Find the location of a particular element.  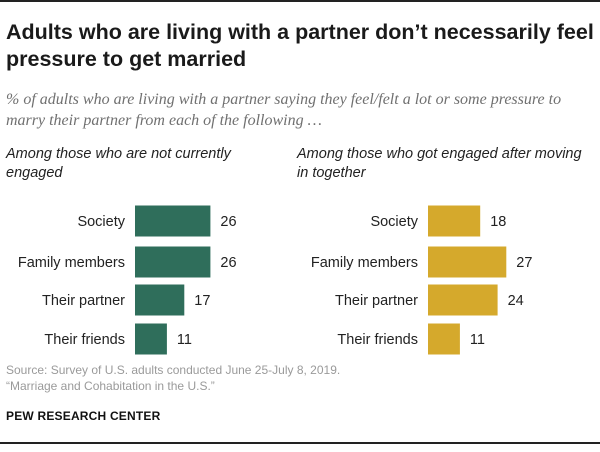

value-label-their-partner: 17 is located at coordinates (202, 301).